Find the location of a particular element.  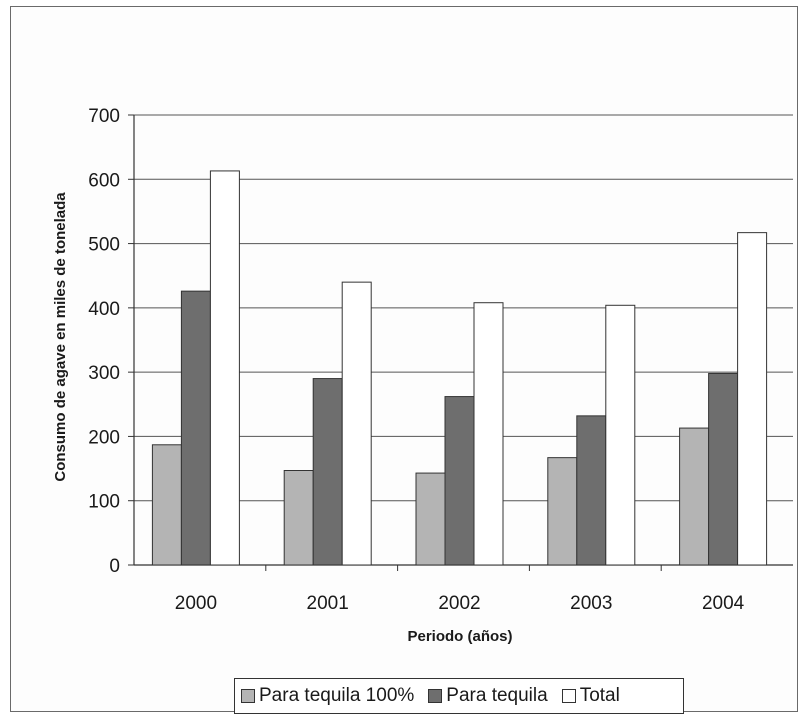

y-tick-label: 0 is located at coordinates (114, 566).